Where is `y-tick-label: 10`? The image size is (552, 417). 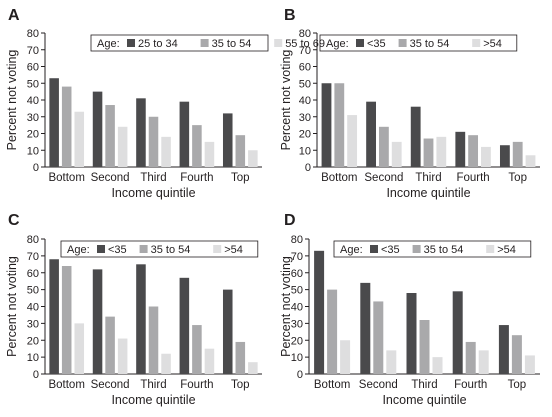 y-tick-label: 10 is located at coordinates (33, 151).